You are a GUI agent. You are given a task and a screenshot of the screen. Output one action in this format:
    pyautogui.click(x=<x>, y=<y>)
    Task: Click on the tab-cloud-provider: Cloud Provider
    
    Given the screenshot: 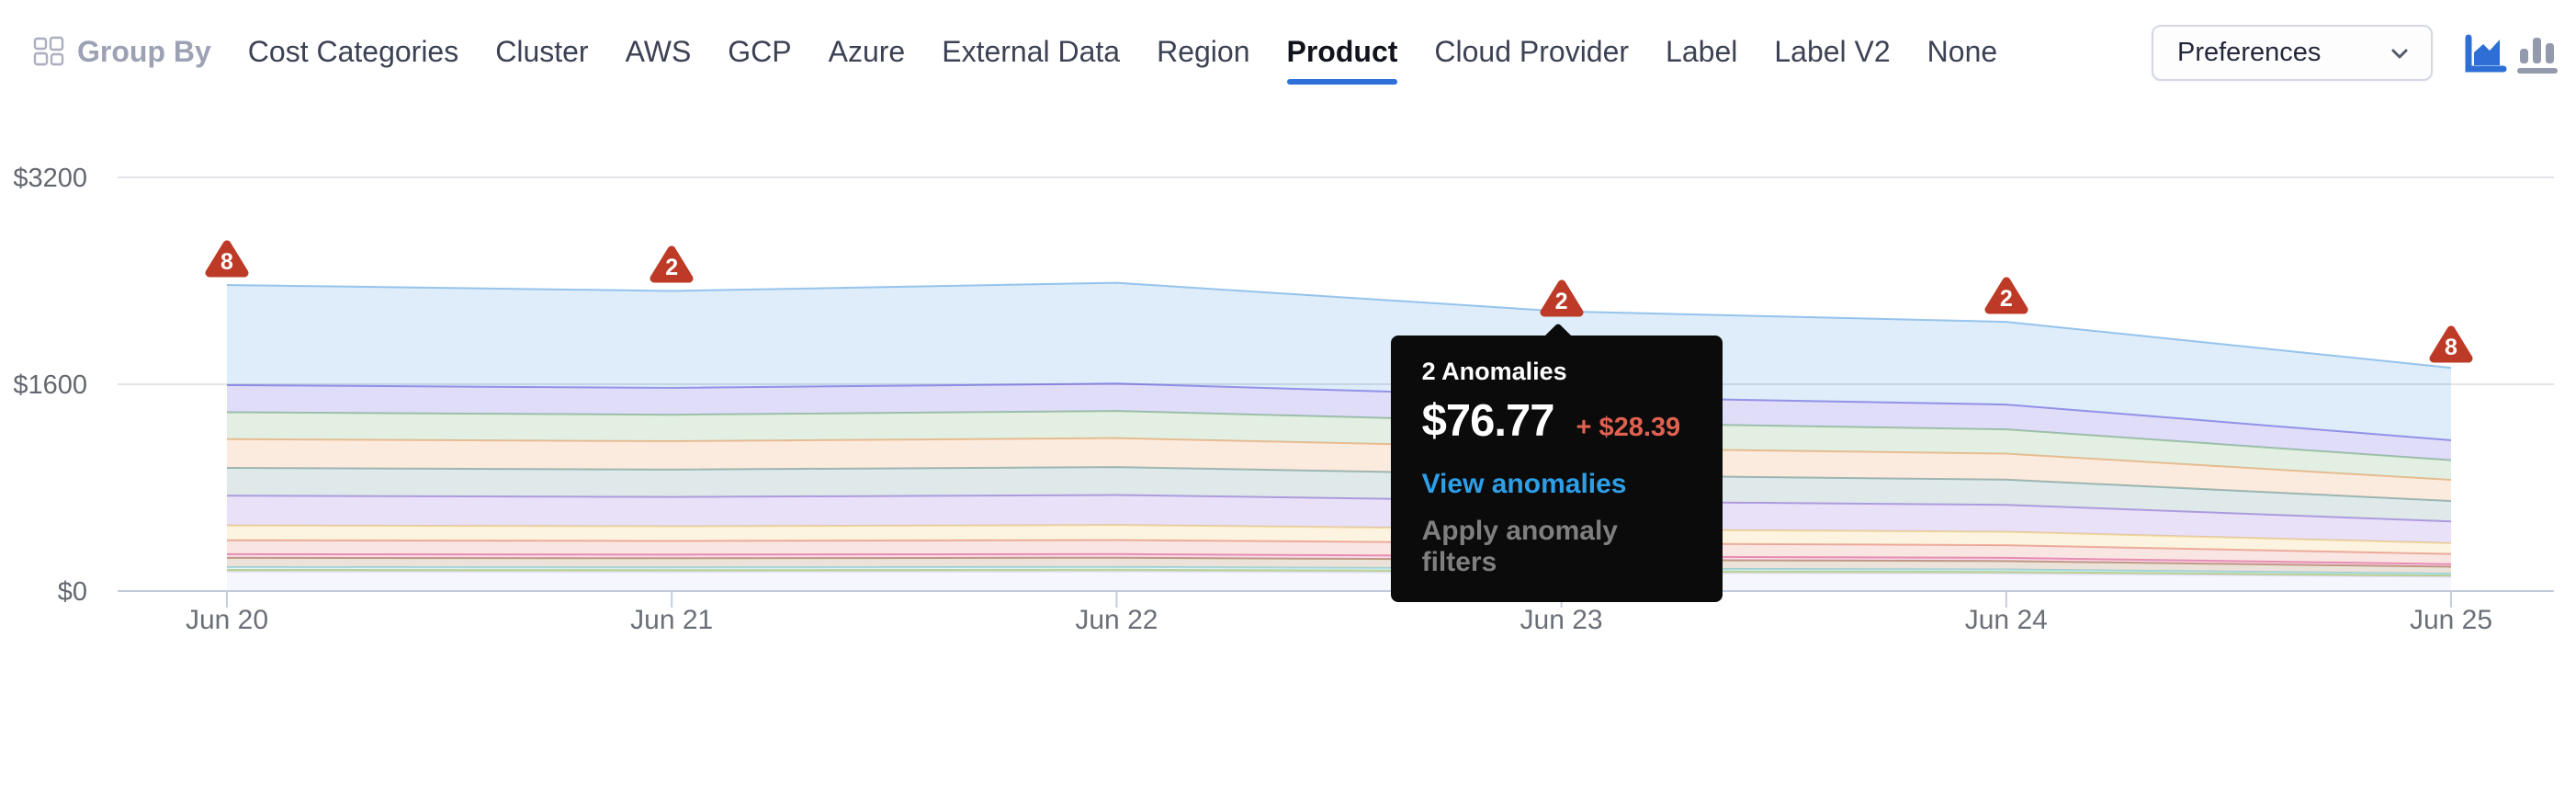 What is the action you would take?
    pyautogui.click(x=1532, y=51)
    